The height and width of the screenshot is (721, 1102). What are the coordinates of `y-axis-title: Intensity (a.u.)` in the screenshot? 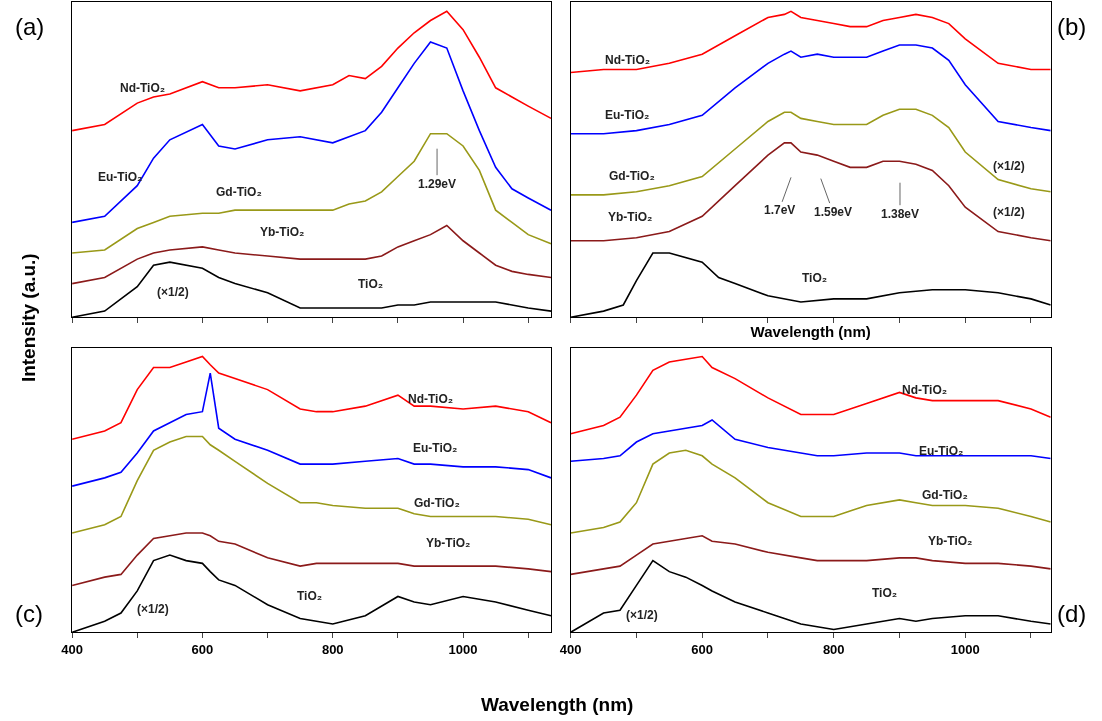 It's located at (28, 318).